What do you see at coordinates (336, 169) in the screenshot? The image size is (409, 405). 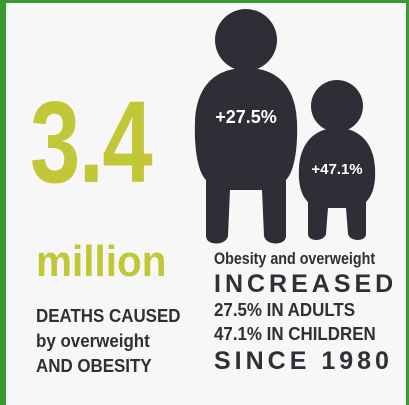 I see `child-percent-label: +47.1%` at bounding box center [336, 169].